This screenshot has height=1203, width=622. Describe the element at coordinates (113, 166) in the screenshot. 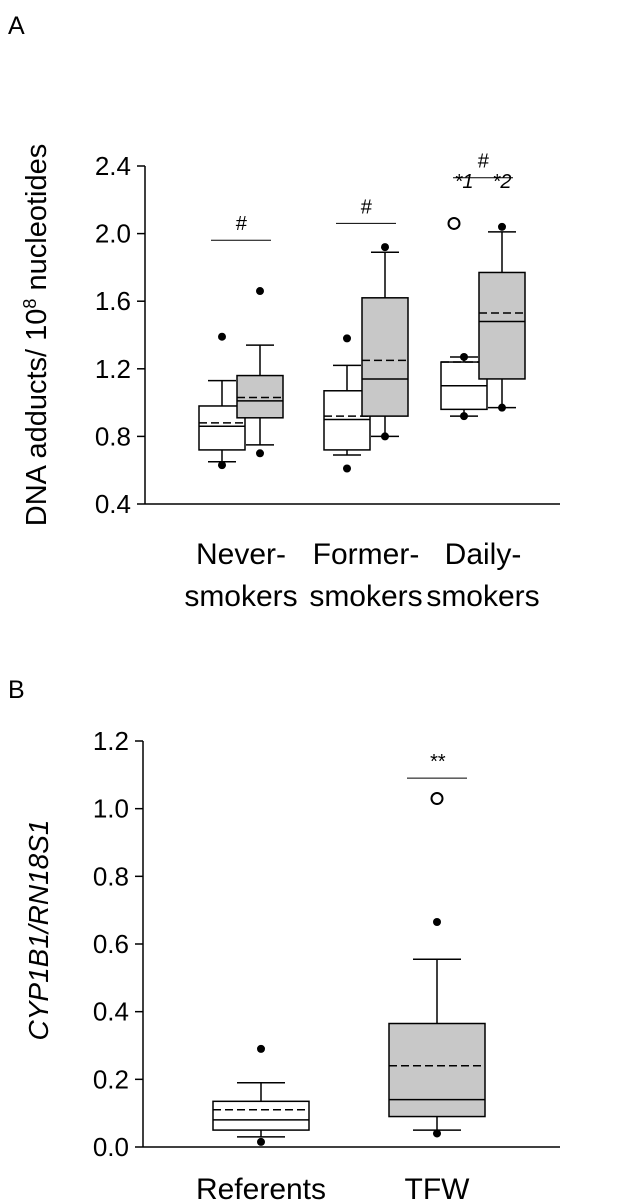

I see `a-y-tick-label: 2.4` at that location.